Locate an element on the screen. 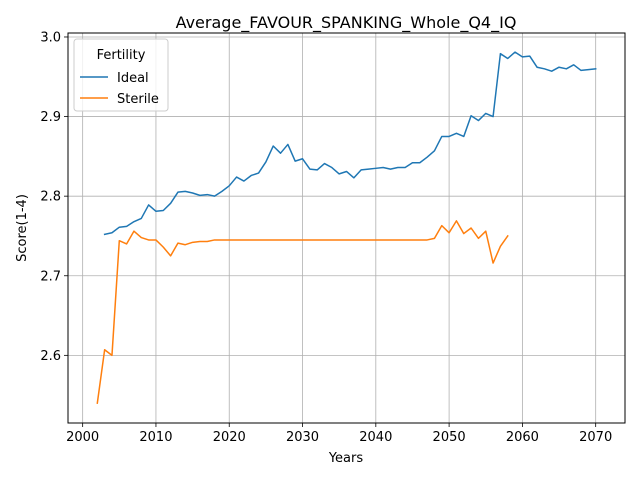 This screenshot has width=640, height=480. y-tick-label: 2.9 is located at coordinates (50, 117).